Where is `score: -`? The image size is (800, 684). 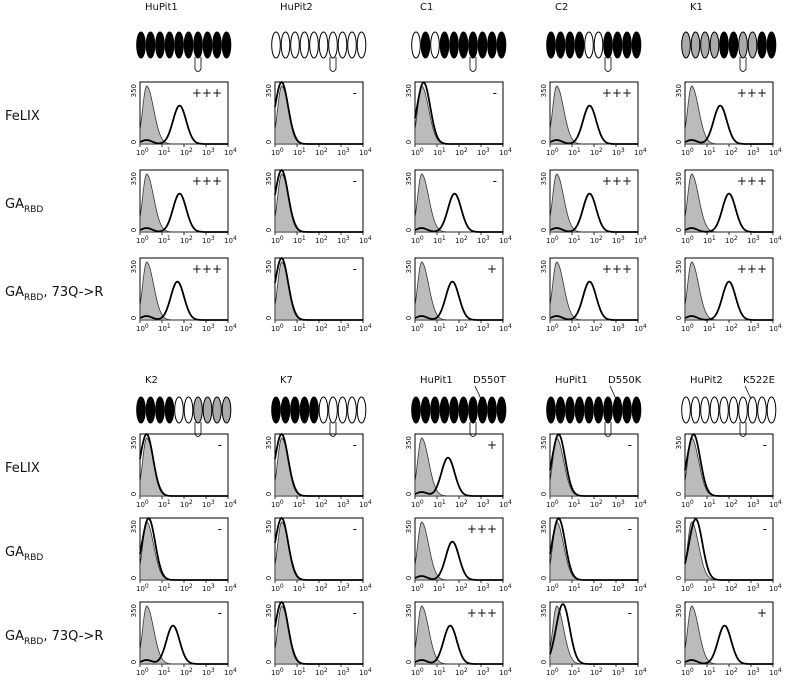
score: - is located at coordinates (630, 529).